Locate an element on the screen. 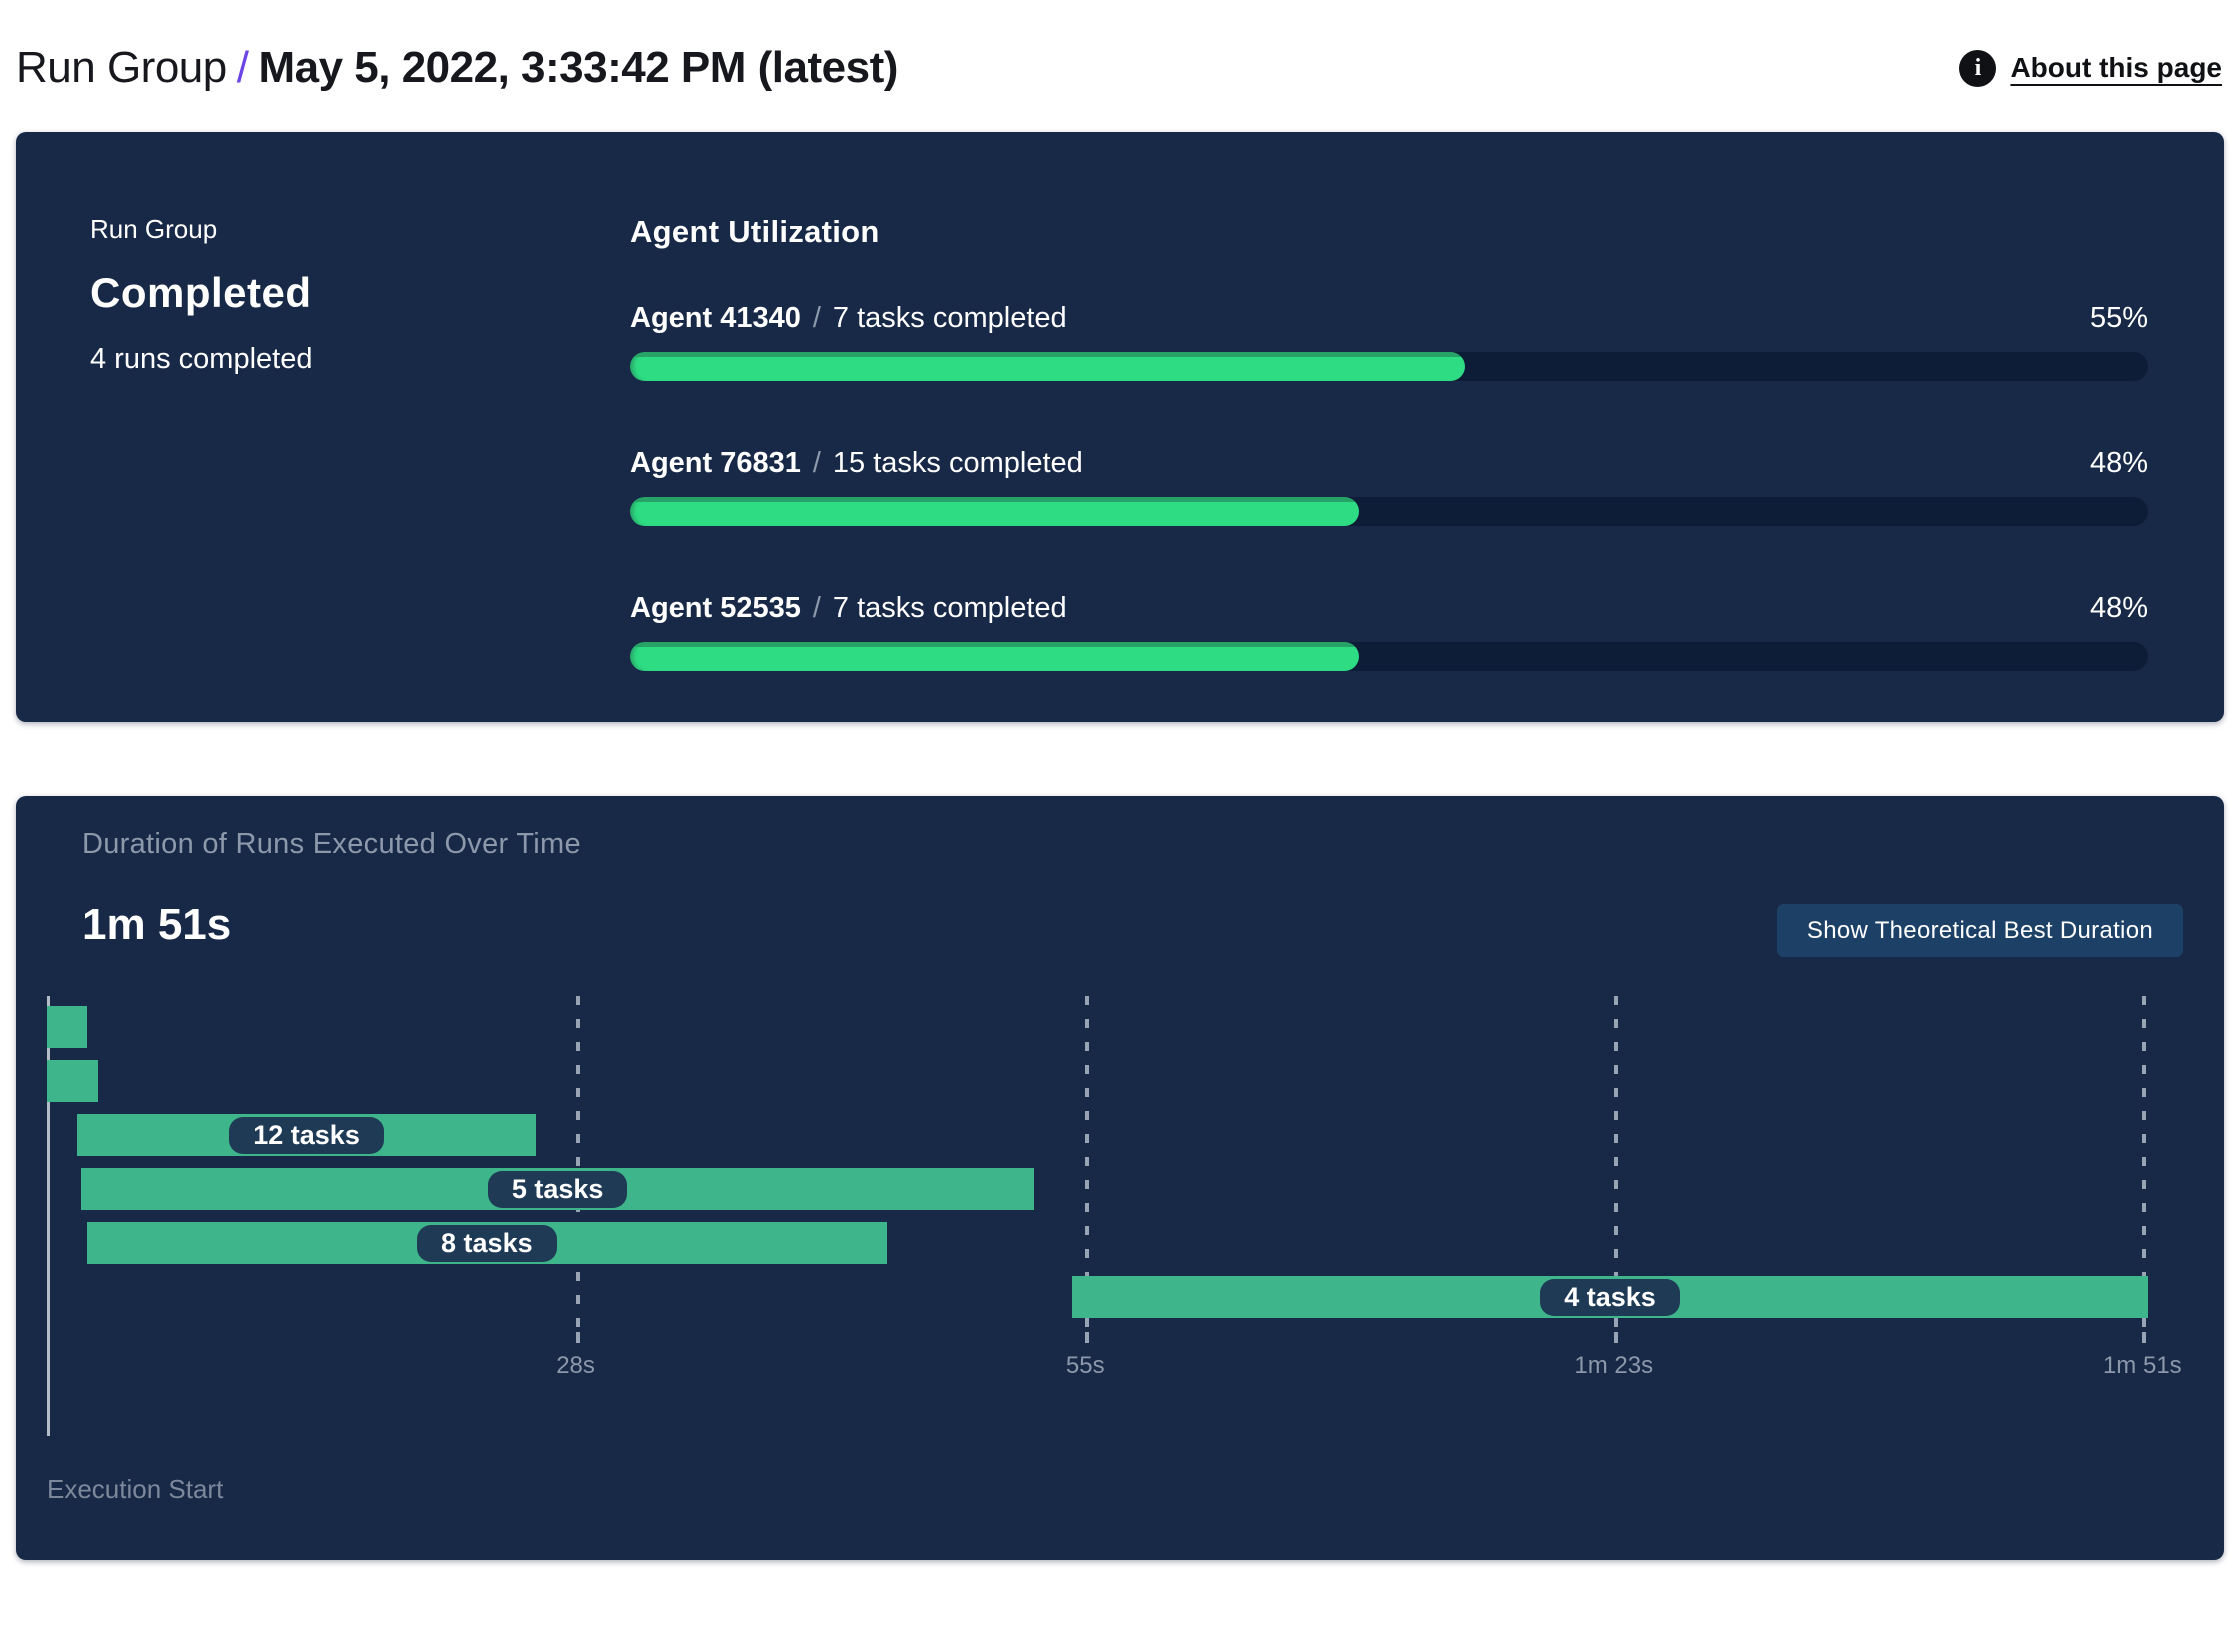  axis-tick-label: 28s is located at coordinates (575, 1365).